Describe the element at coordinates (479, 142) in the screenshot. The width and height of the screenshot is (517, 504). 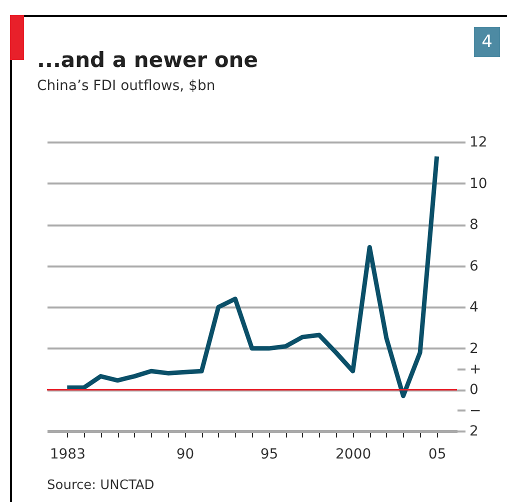
I see `y-tick-label: 12` at that location.